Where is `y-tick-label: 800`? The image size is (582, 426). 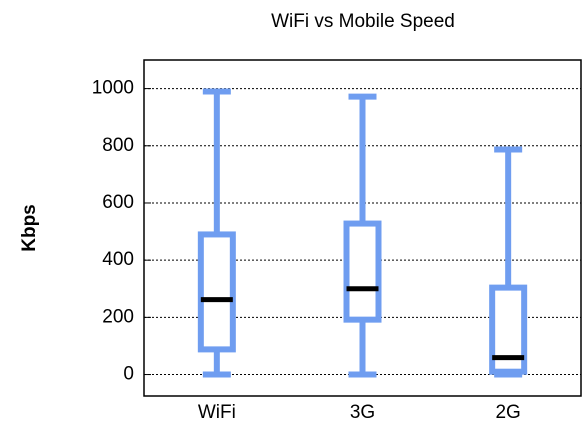
y-tick-label: 800 is located at coordinates (118, 145).